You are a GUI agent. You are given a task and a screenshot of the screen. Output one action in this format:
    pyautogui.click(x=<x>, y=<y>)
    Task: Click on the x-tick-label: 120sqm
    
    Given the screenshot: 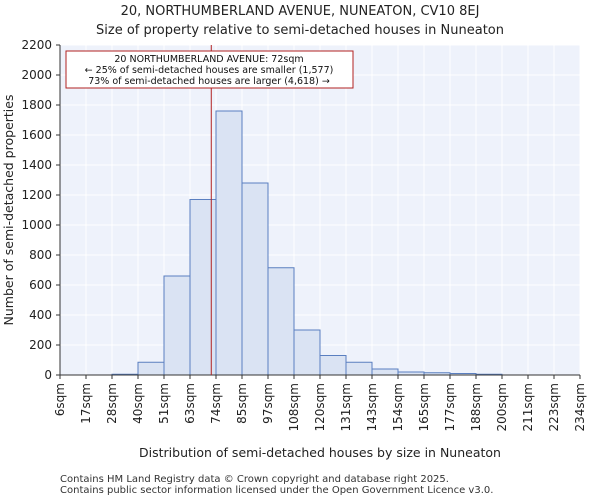 What is the action you would take?
    pyautogui.click(x=320, y=407)
    